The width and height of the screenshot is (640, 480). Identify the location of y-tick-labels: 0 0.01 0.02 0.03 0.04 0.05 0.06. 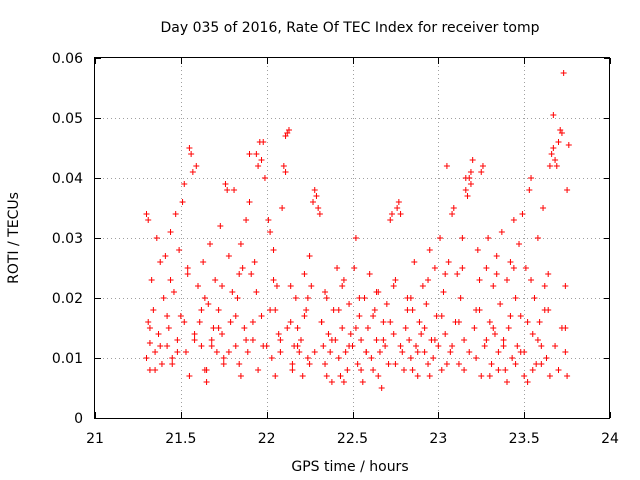
(67, 239).